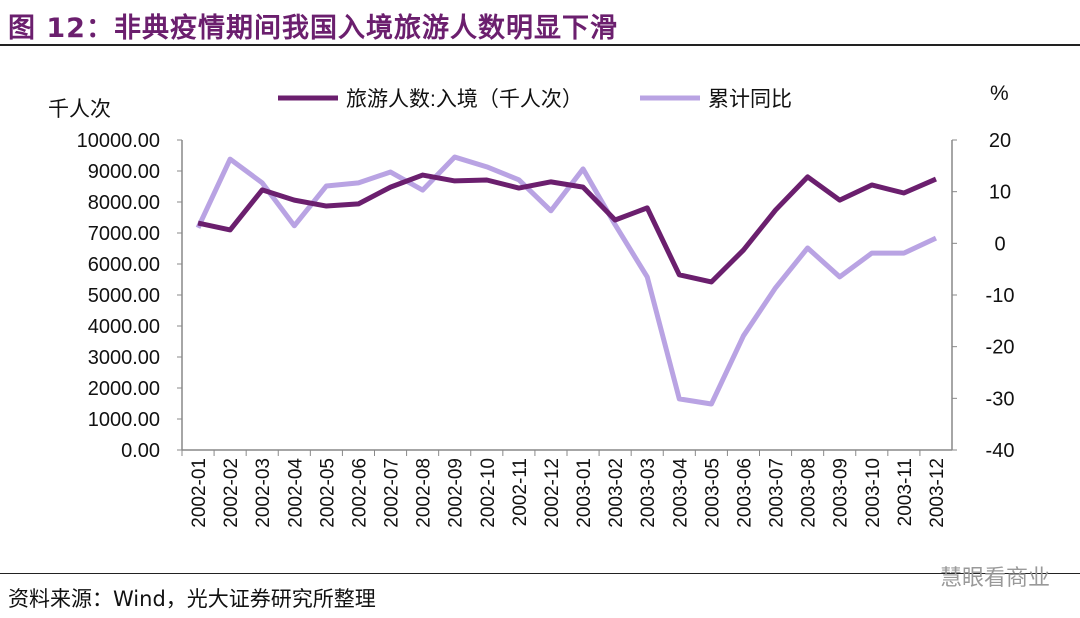  What do you see at coordinates (1000, 296) in the screenshot?
I see `y2-tick-label: -10` at bounding box center [1000, 296].